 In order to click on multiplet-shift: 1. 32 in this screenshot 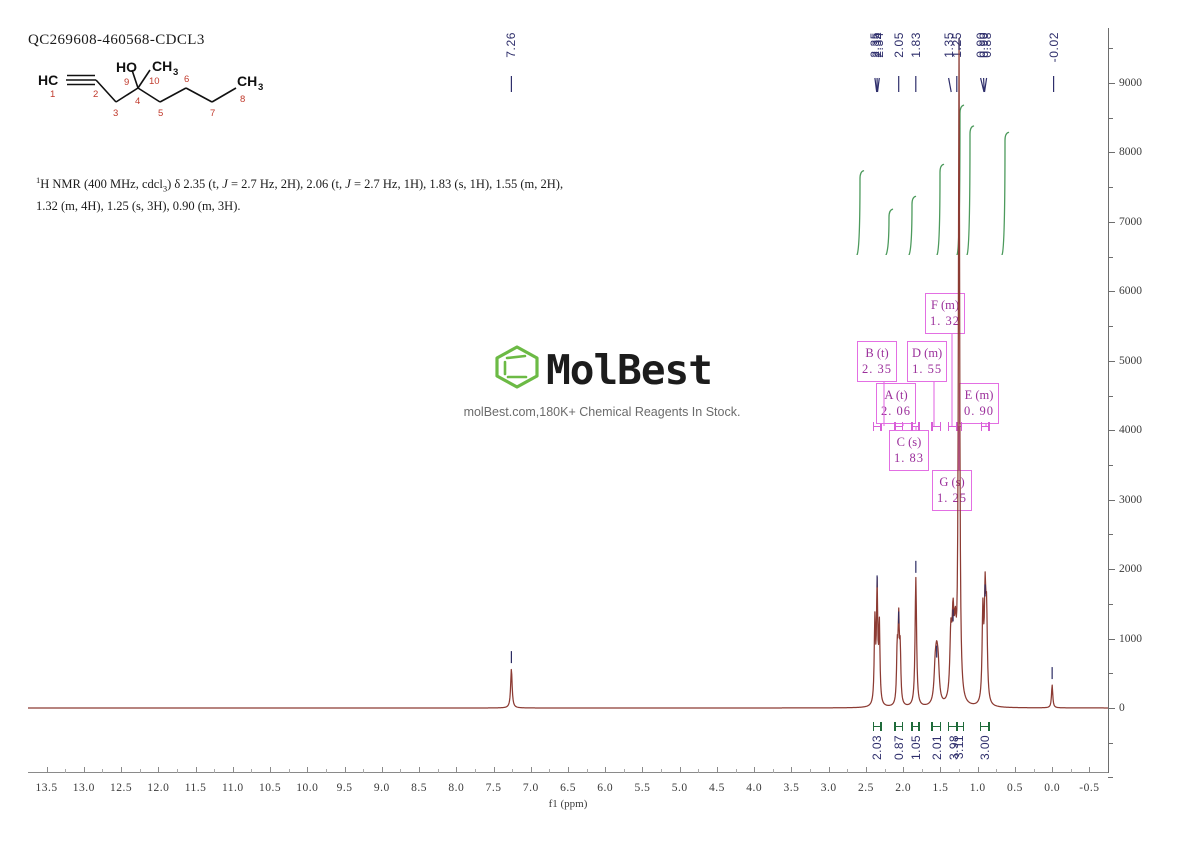, I will do `click(945, 321)`.